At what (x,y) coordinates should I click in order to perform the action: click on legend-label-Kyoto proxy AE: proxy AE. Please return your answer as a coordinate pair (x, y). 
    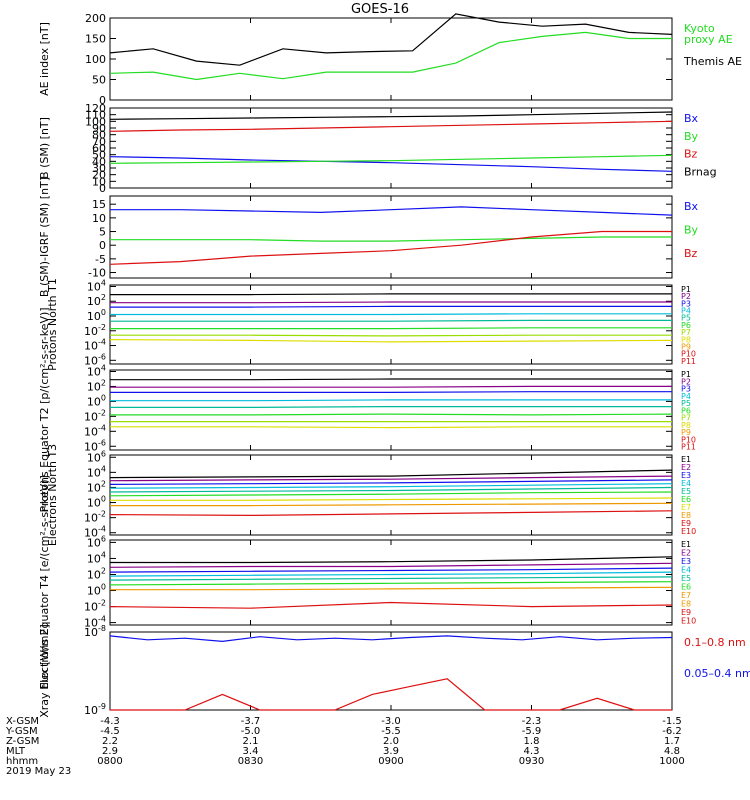
    Looking at the image, I should click on (708, 39).